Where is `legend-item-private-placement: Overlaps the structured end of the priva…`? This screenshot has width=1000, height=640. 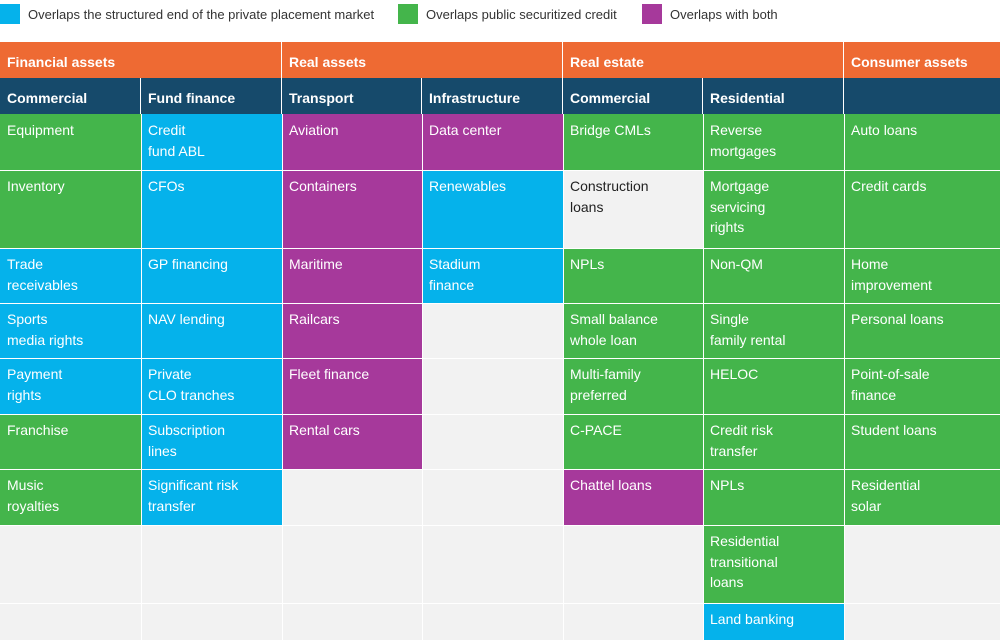 legend-item-private-placement: Overlaps the structured end of the priva… is located at coordinates (187, 14).